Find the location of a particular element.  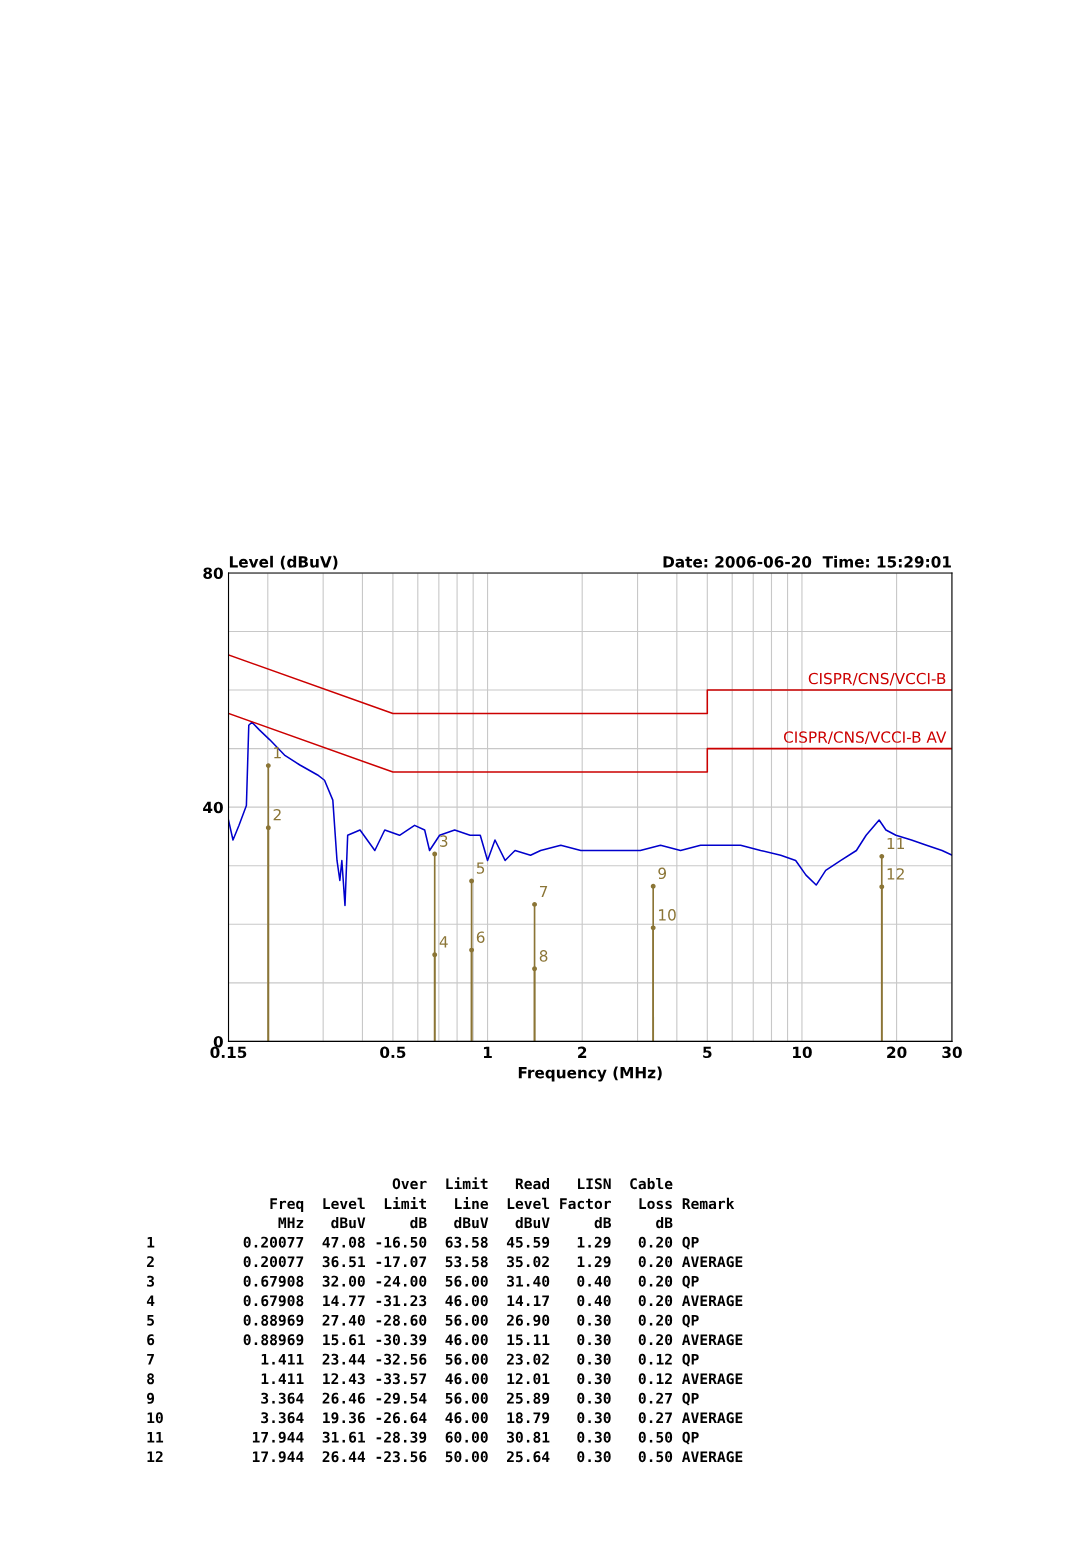

x-axis-title: Frequency (MHz) is located at coordinates (590, 1074).